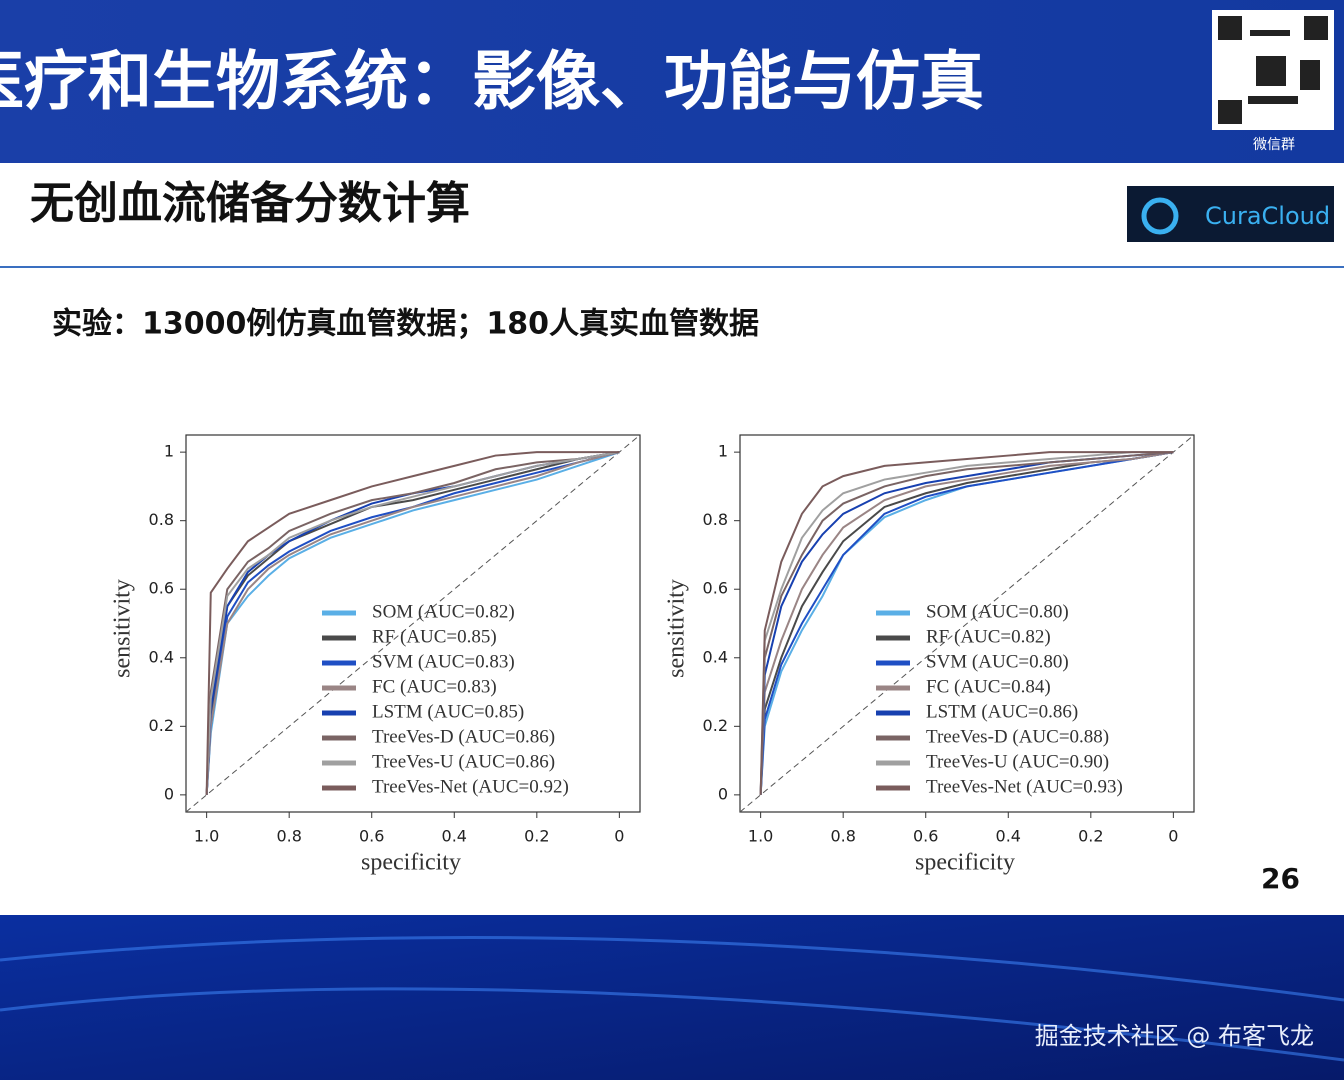  I want to click on legend-label: SOM (AUC=0.82), so click(443, 611).